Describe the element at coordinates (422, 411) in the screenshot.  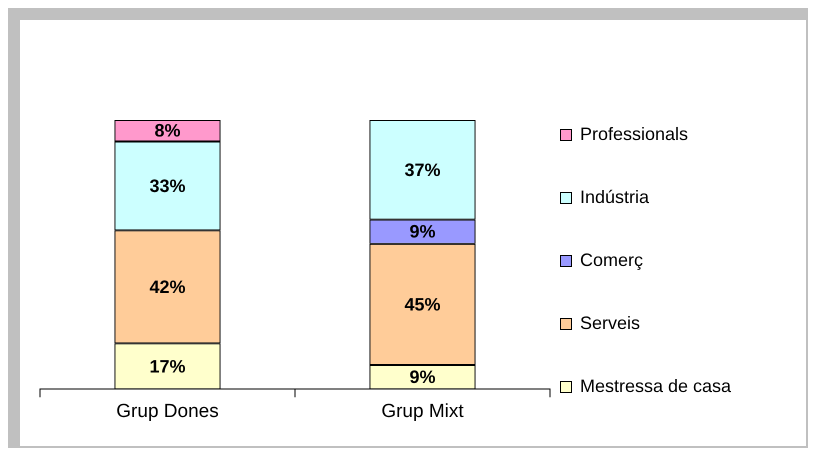
I see `x-tick-label: Grup Mixt` at that location.